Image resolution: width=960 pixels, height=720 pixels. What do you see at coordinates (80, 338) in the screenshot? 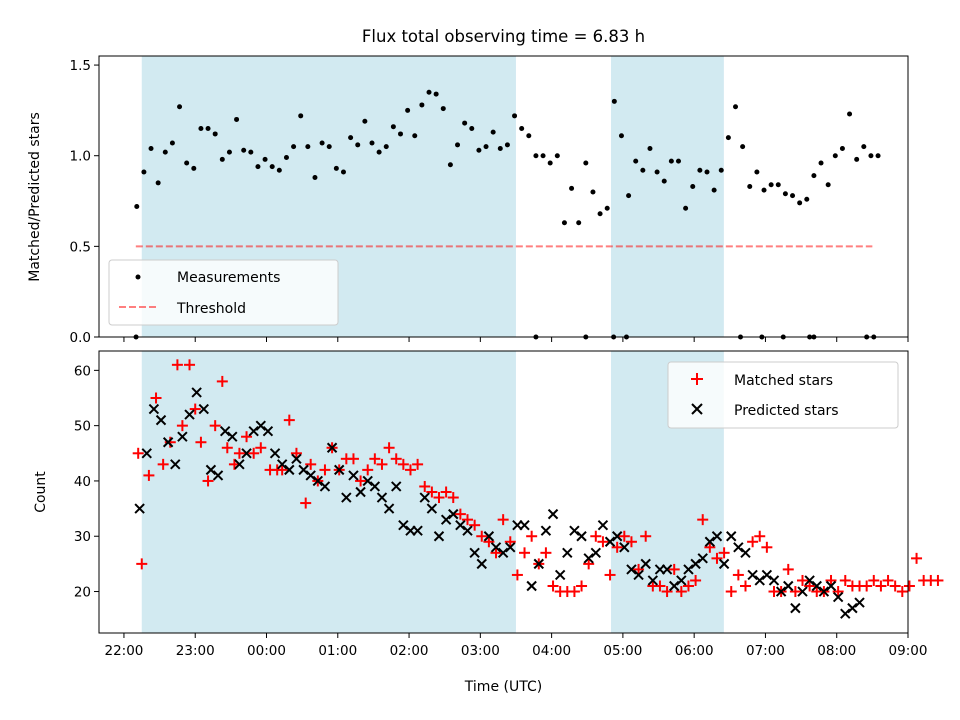
I see `y-tick-label: 0.0` at bounding box center [80, 338].